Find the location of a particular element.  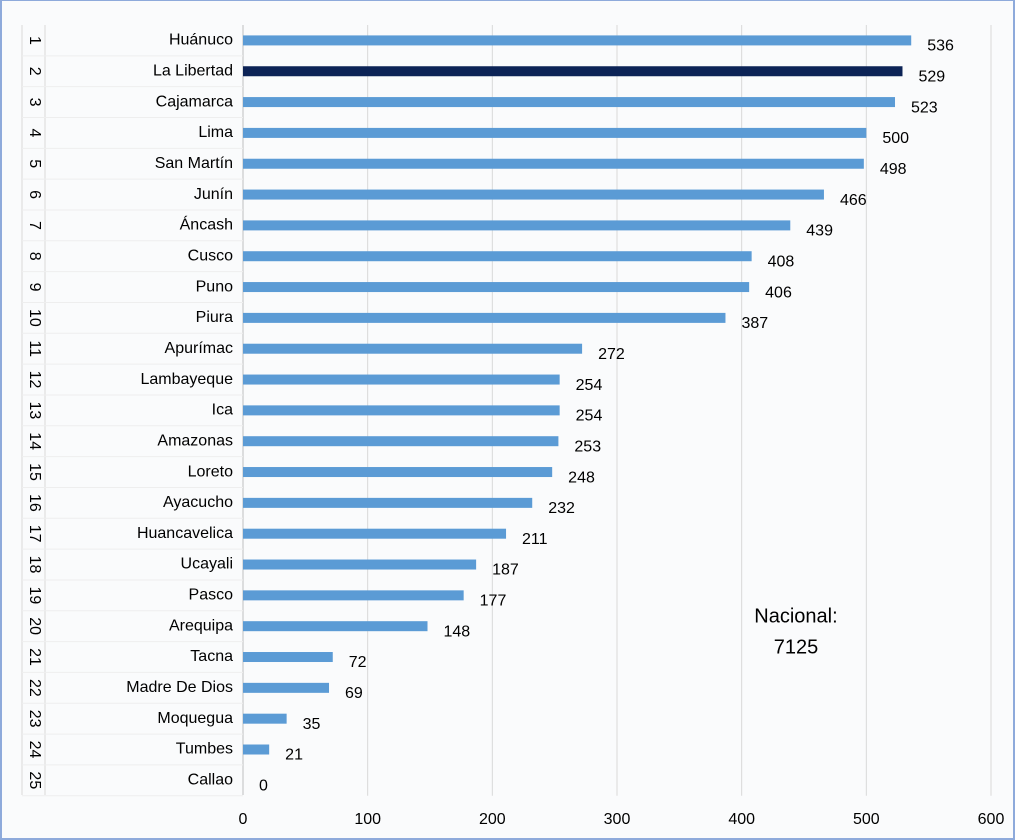

category-label: Loreto is located at coordinates (210, 471).